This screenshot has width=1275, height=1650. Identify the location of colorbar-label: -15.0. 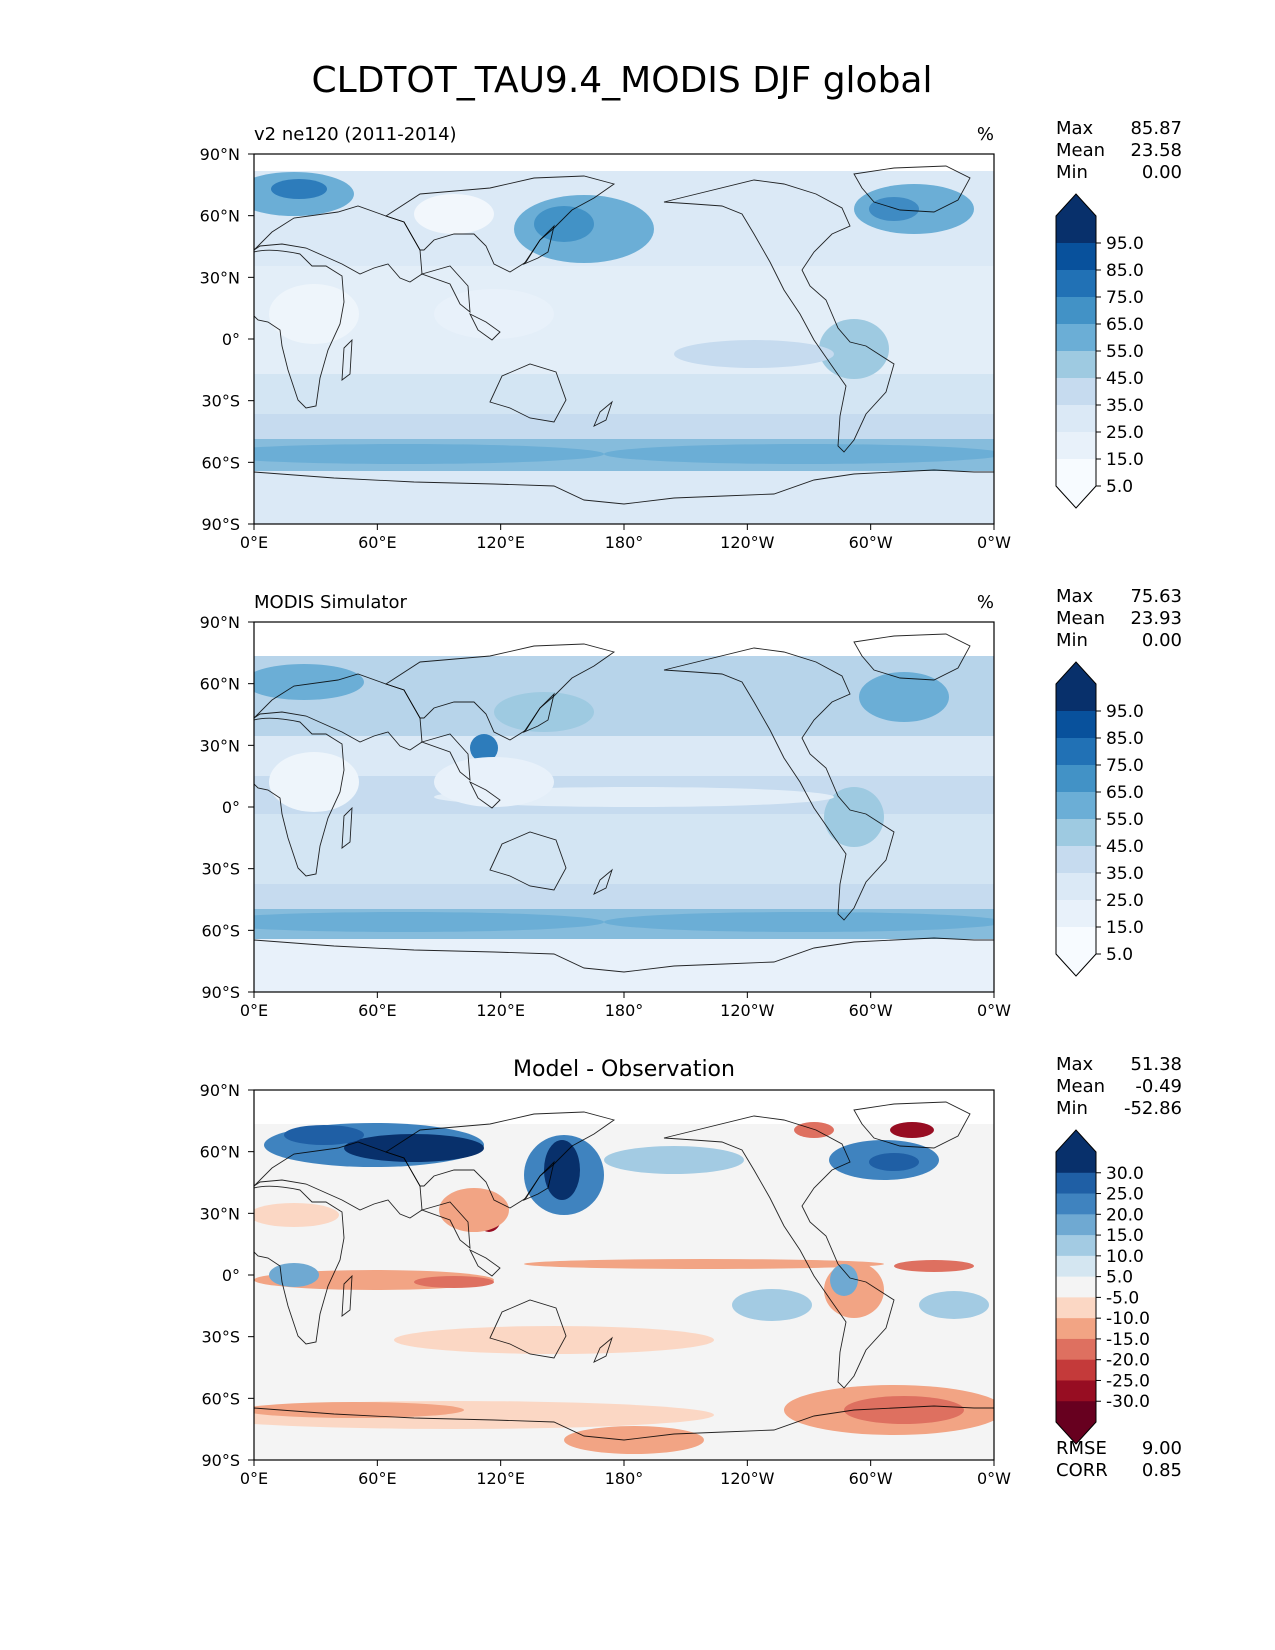
(1128, 1340).